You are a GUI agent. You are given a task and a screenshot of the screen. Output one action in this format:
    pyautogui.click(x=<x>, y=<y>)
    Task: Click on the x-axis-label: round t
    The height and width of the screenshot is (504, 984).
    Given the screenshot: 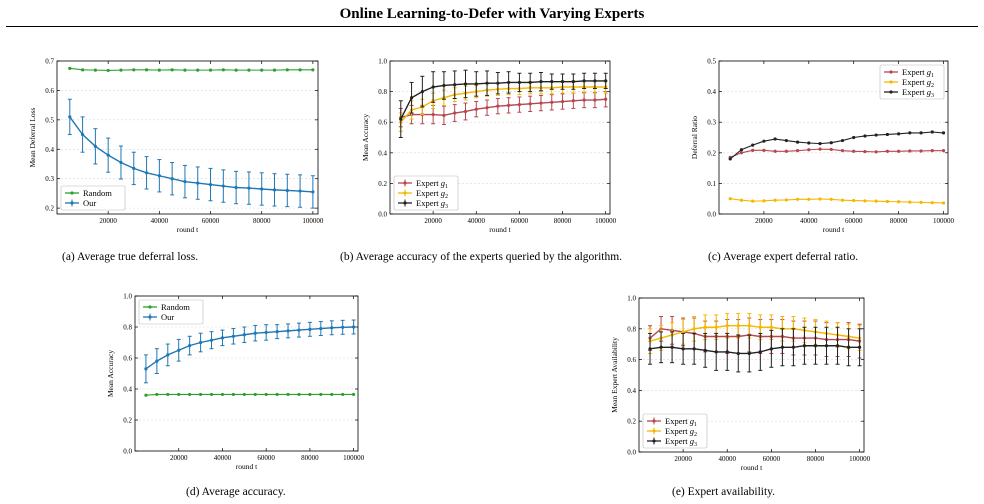 What is the action you would take?
    pyautogui.click(x=834, y=229)
    